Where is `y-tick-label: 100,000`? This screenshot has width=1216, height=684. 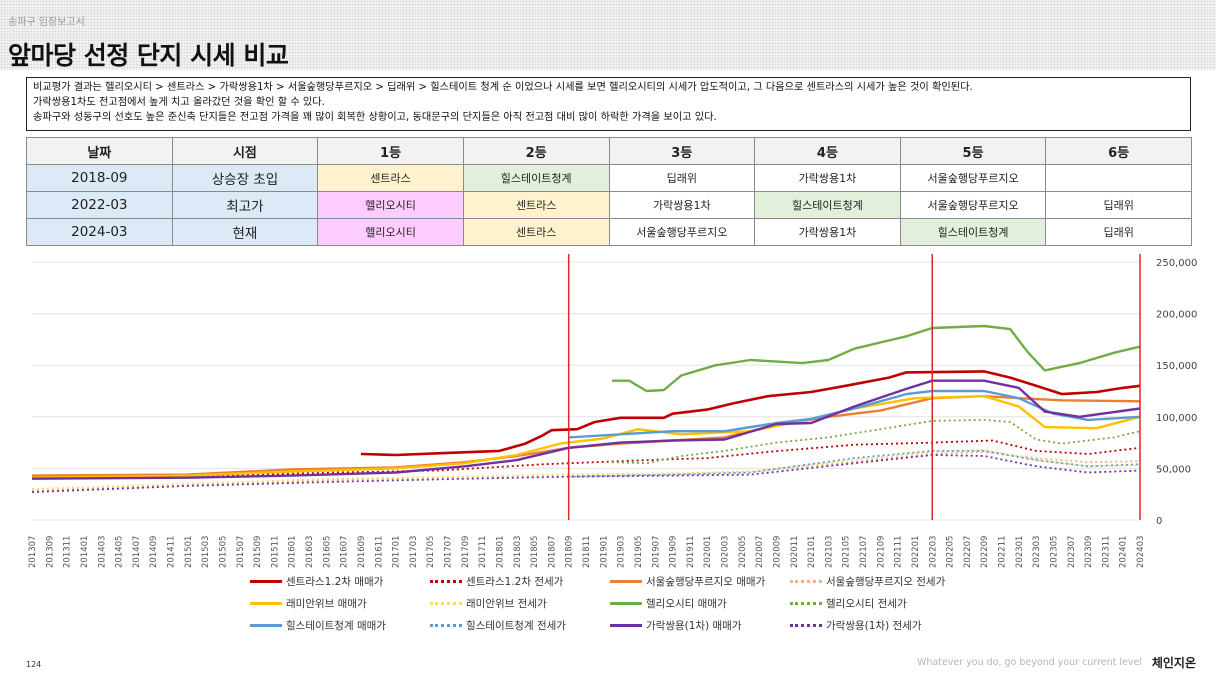 y-tick-label: 100,000 is located at coordinates (1176, 418).